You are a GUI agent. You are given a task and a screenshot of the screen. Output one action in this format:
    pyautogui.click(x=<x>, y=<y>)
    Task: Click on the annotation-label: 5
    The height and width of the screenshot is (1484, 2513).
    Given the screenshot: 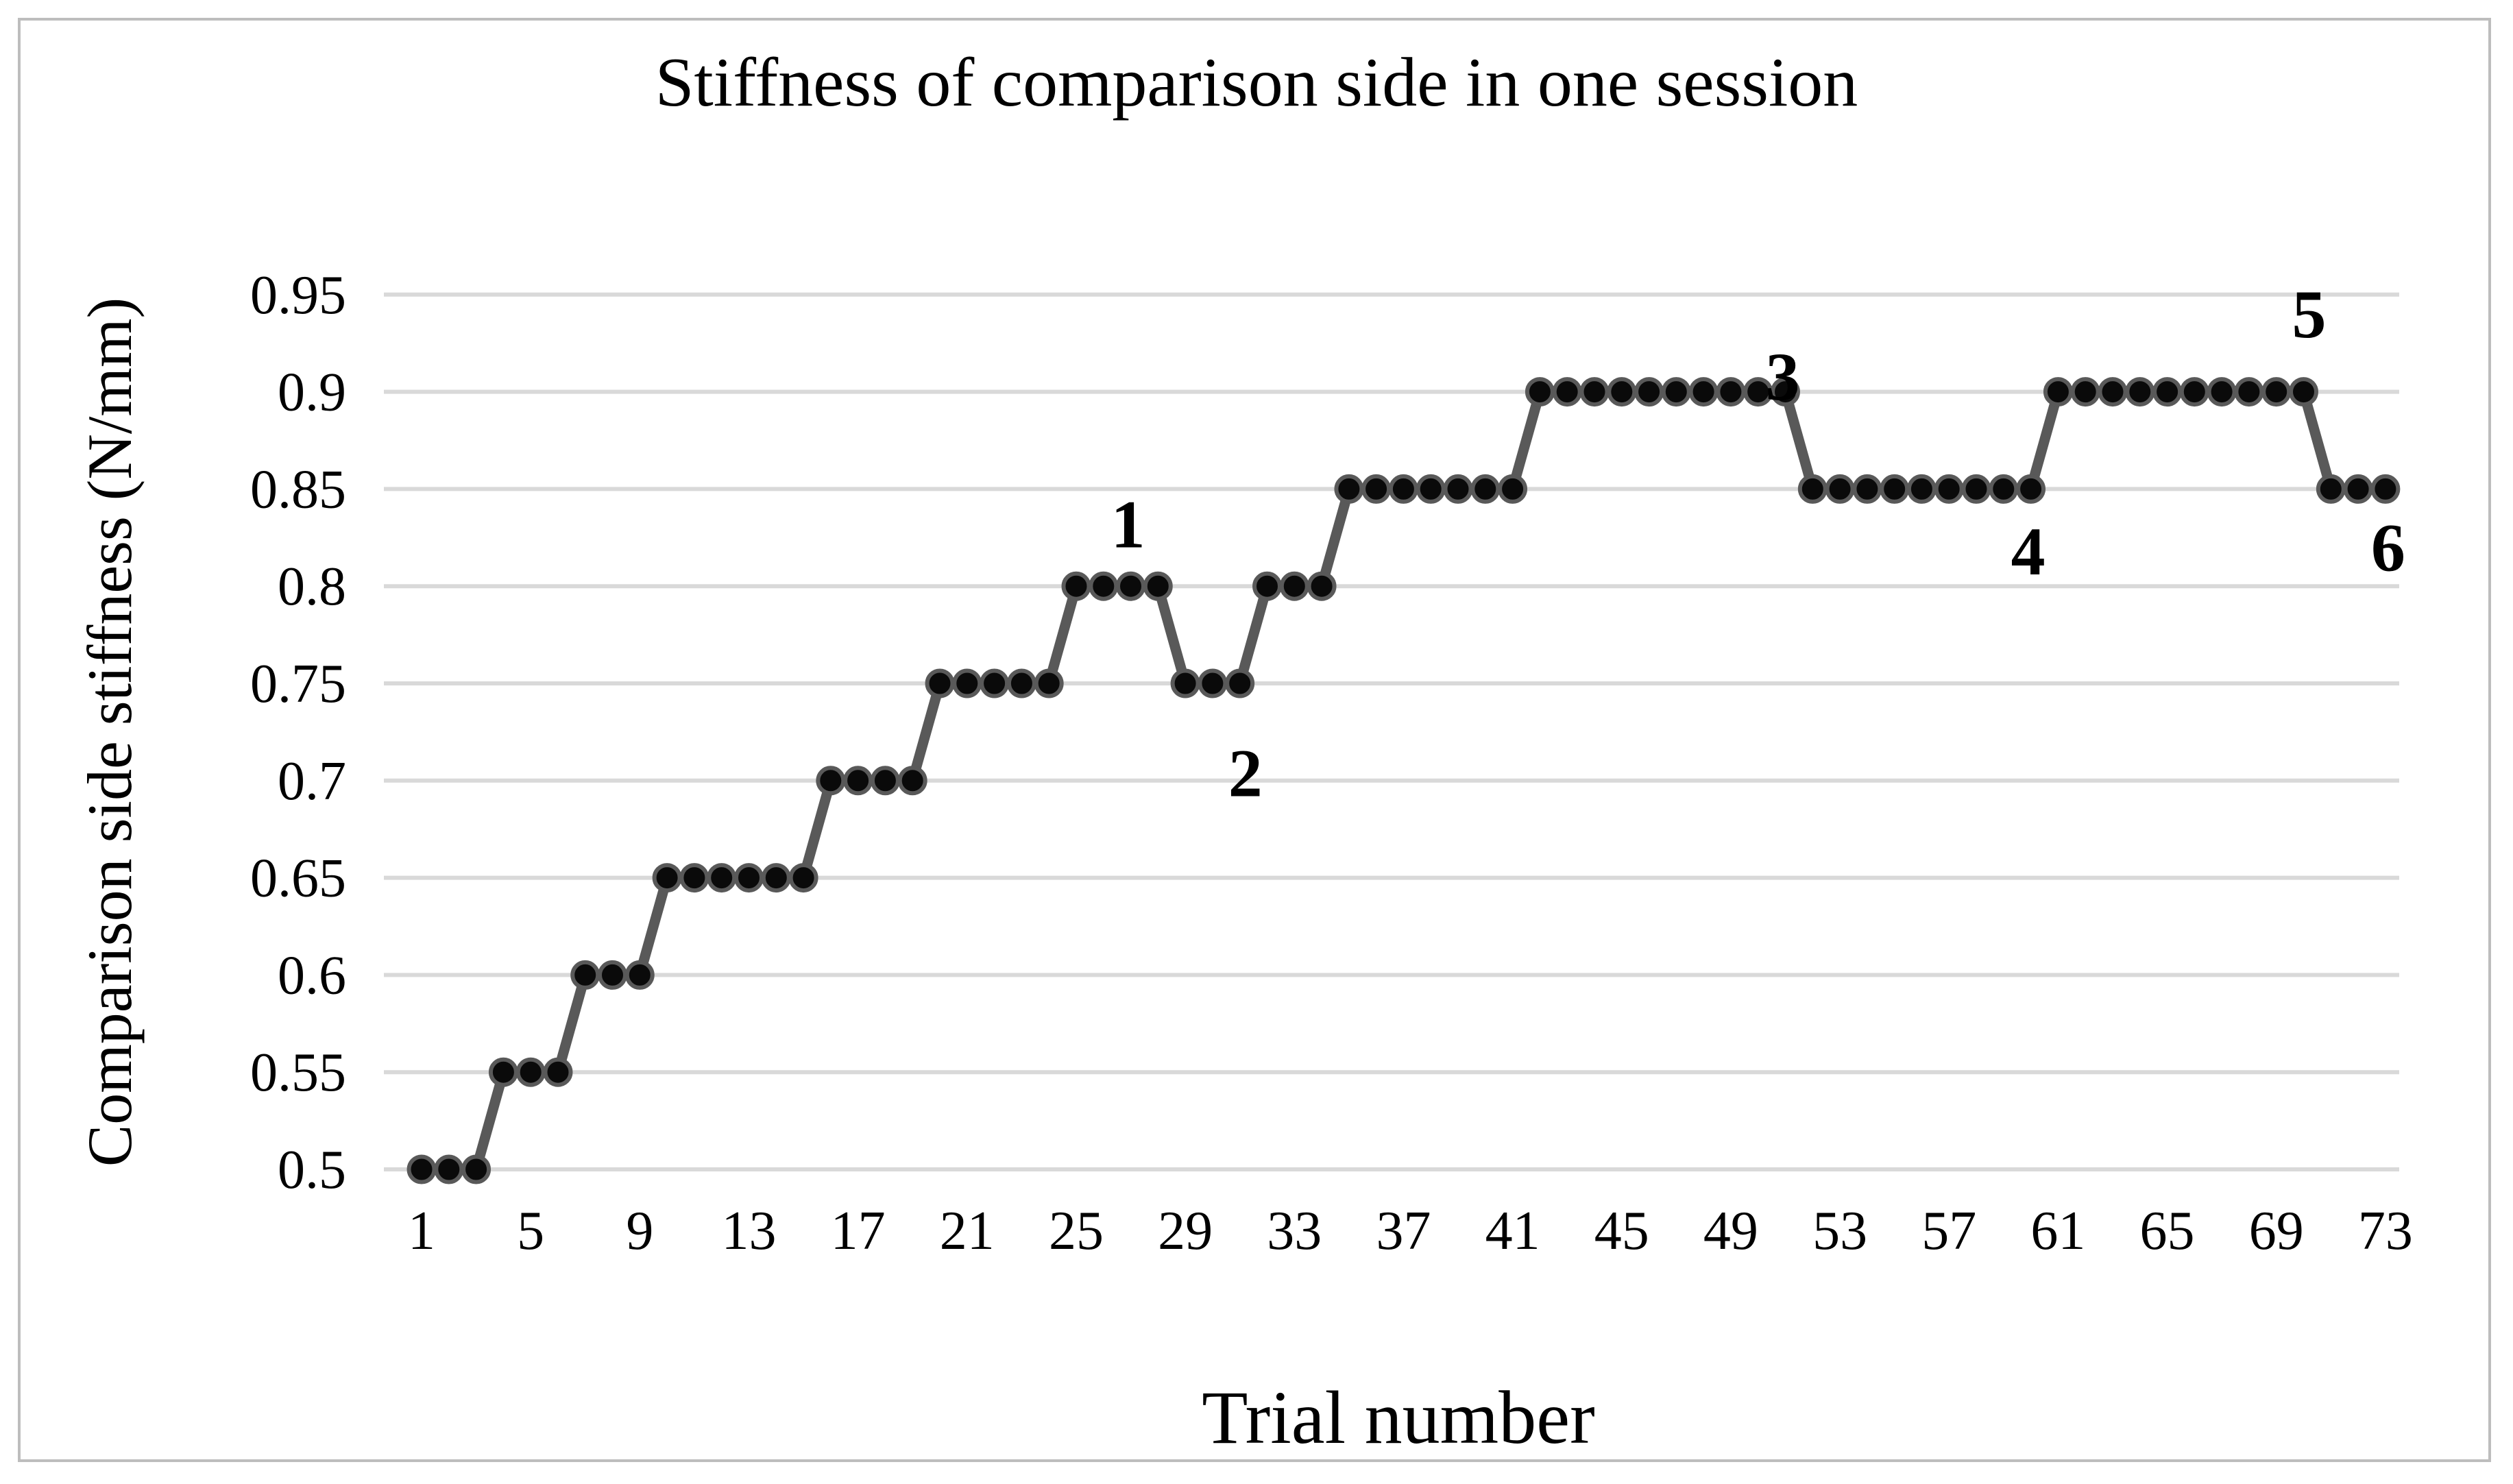 What is the action you would take?
    pyautogui.click(x=2309, y=314)
    